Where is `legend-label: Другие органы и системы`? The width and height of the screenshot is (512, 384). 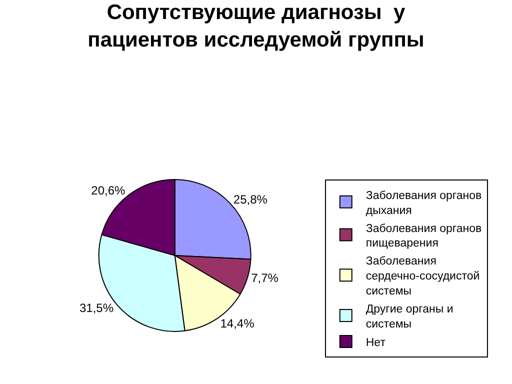 legend-label: Другие органы и системы is located at coordinates (410, 317).